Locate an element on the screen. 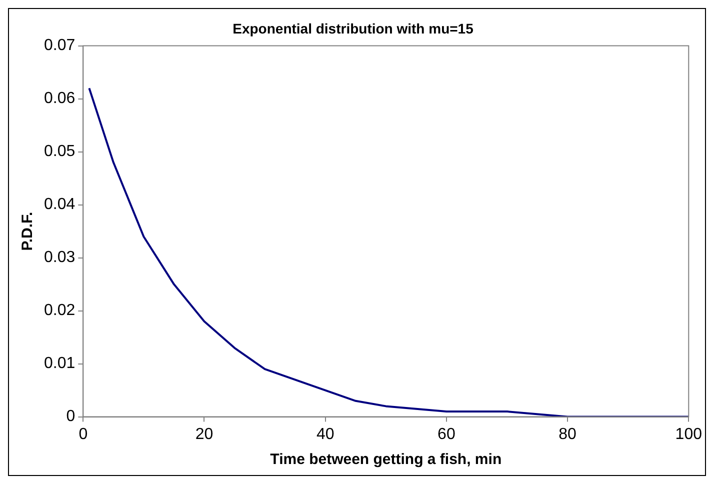 Image resolution: width=714 pixels, height=484 pixels. x-tick-label: 80 is located at coordinates (567, 434).